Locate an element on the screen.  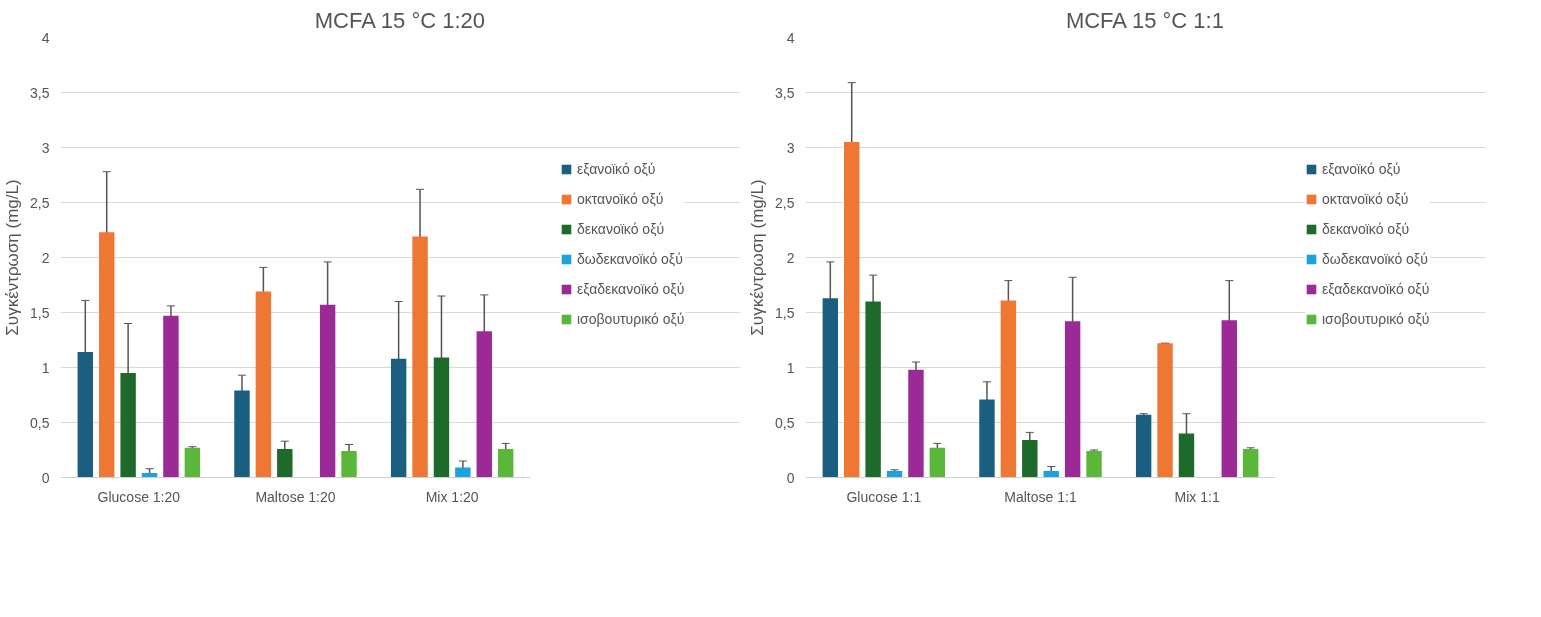
x-tick-label: Glucose 1:1 is located at coordinates (884, 496).